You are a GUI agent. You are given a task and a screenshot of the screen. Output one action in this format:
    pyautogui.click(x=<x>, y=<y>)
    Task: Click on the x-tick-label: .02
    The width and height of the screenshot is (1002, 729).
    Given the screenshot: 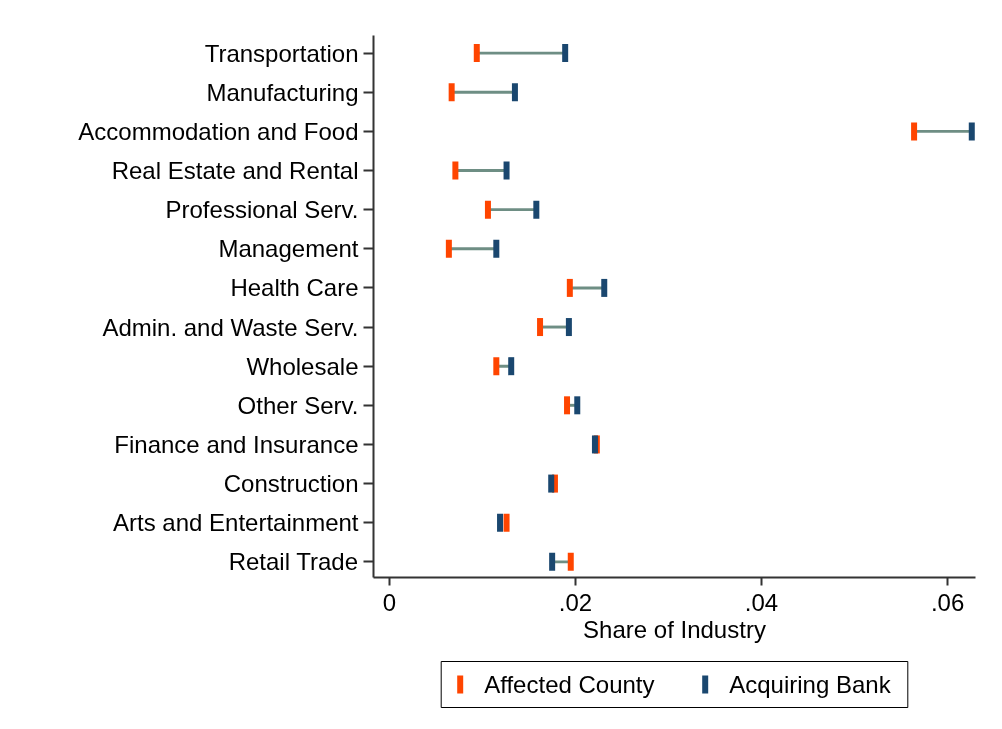 What is the action you would take?
    pyautogui.click(x=575, y=602)
    